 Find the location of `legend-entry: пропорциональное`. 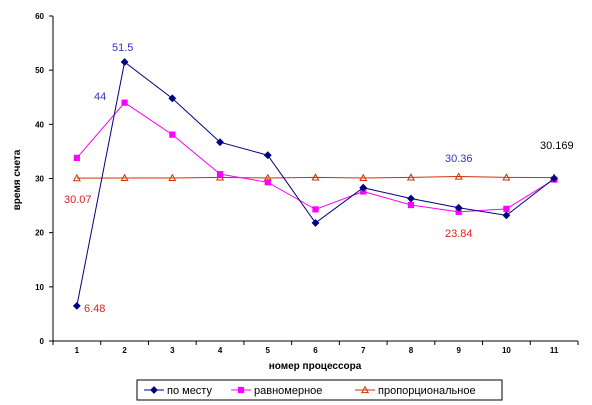

legend-entry: пропорциональное is located at coordinates (415, 391).